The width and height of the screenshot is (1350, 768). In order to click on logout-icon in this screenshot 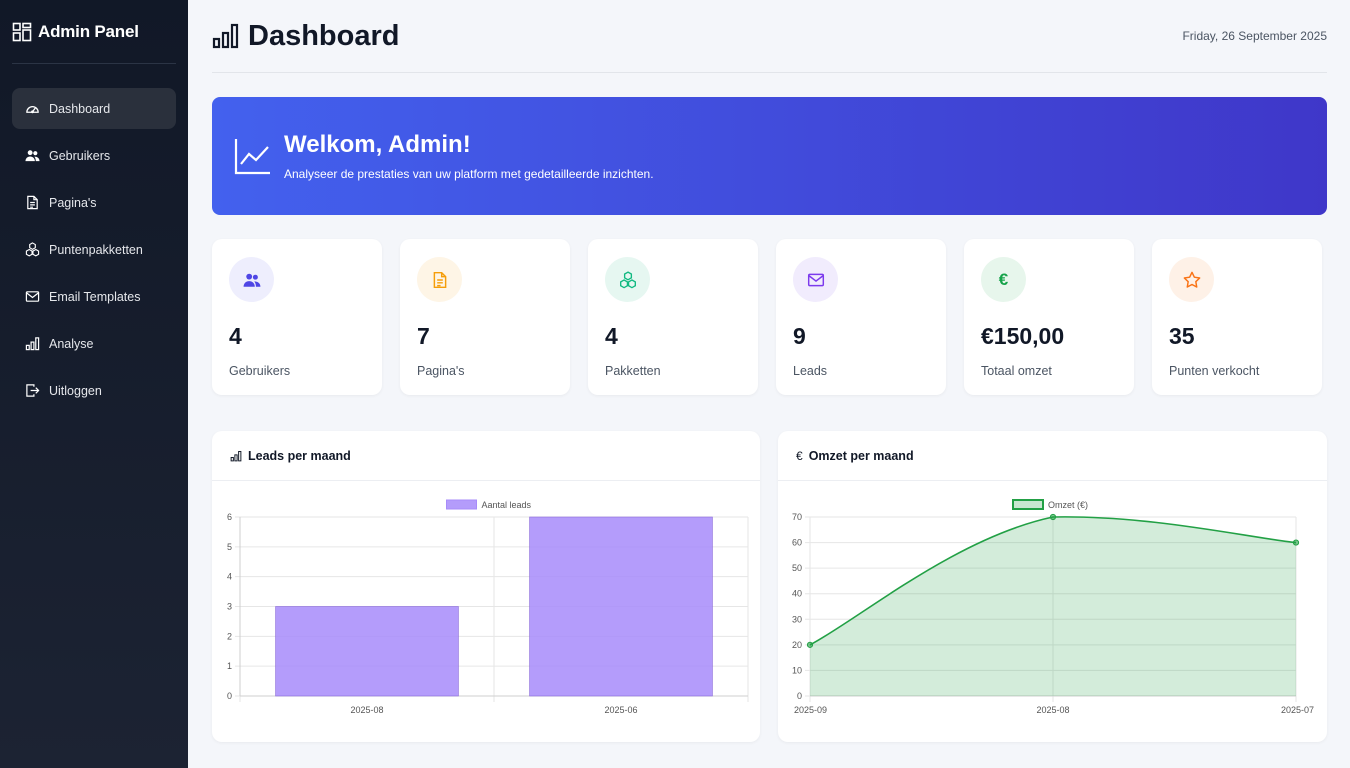, I will do `click(32, 391)`.